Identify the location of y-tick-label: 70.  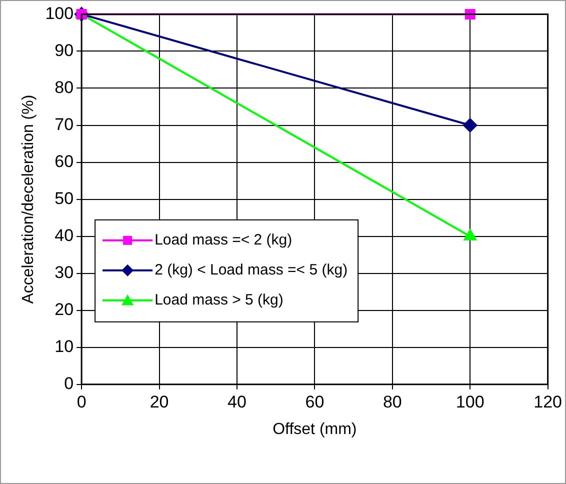
(64, 124).